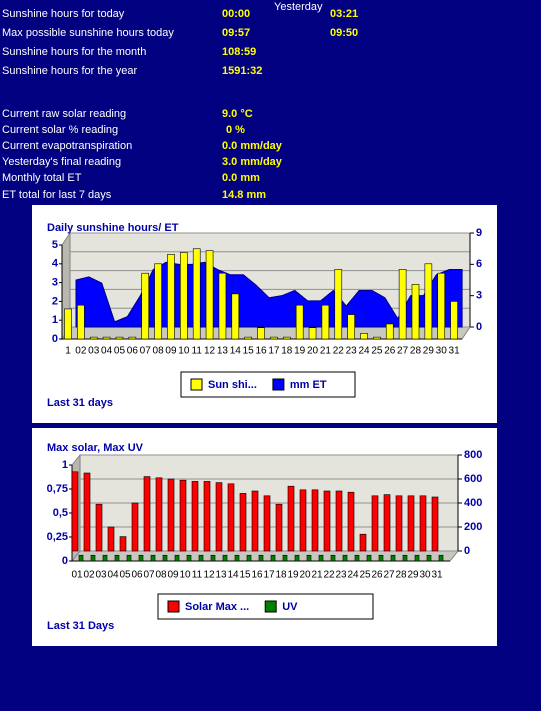 The height and width of the screenshot is (711, 541). What do you see at coordinates (249, 351) in the screenshot?
I see `x-tick-label: 15` at bounding box center [249, 351].